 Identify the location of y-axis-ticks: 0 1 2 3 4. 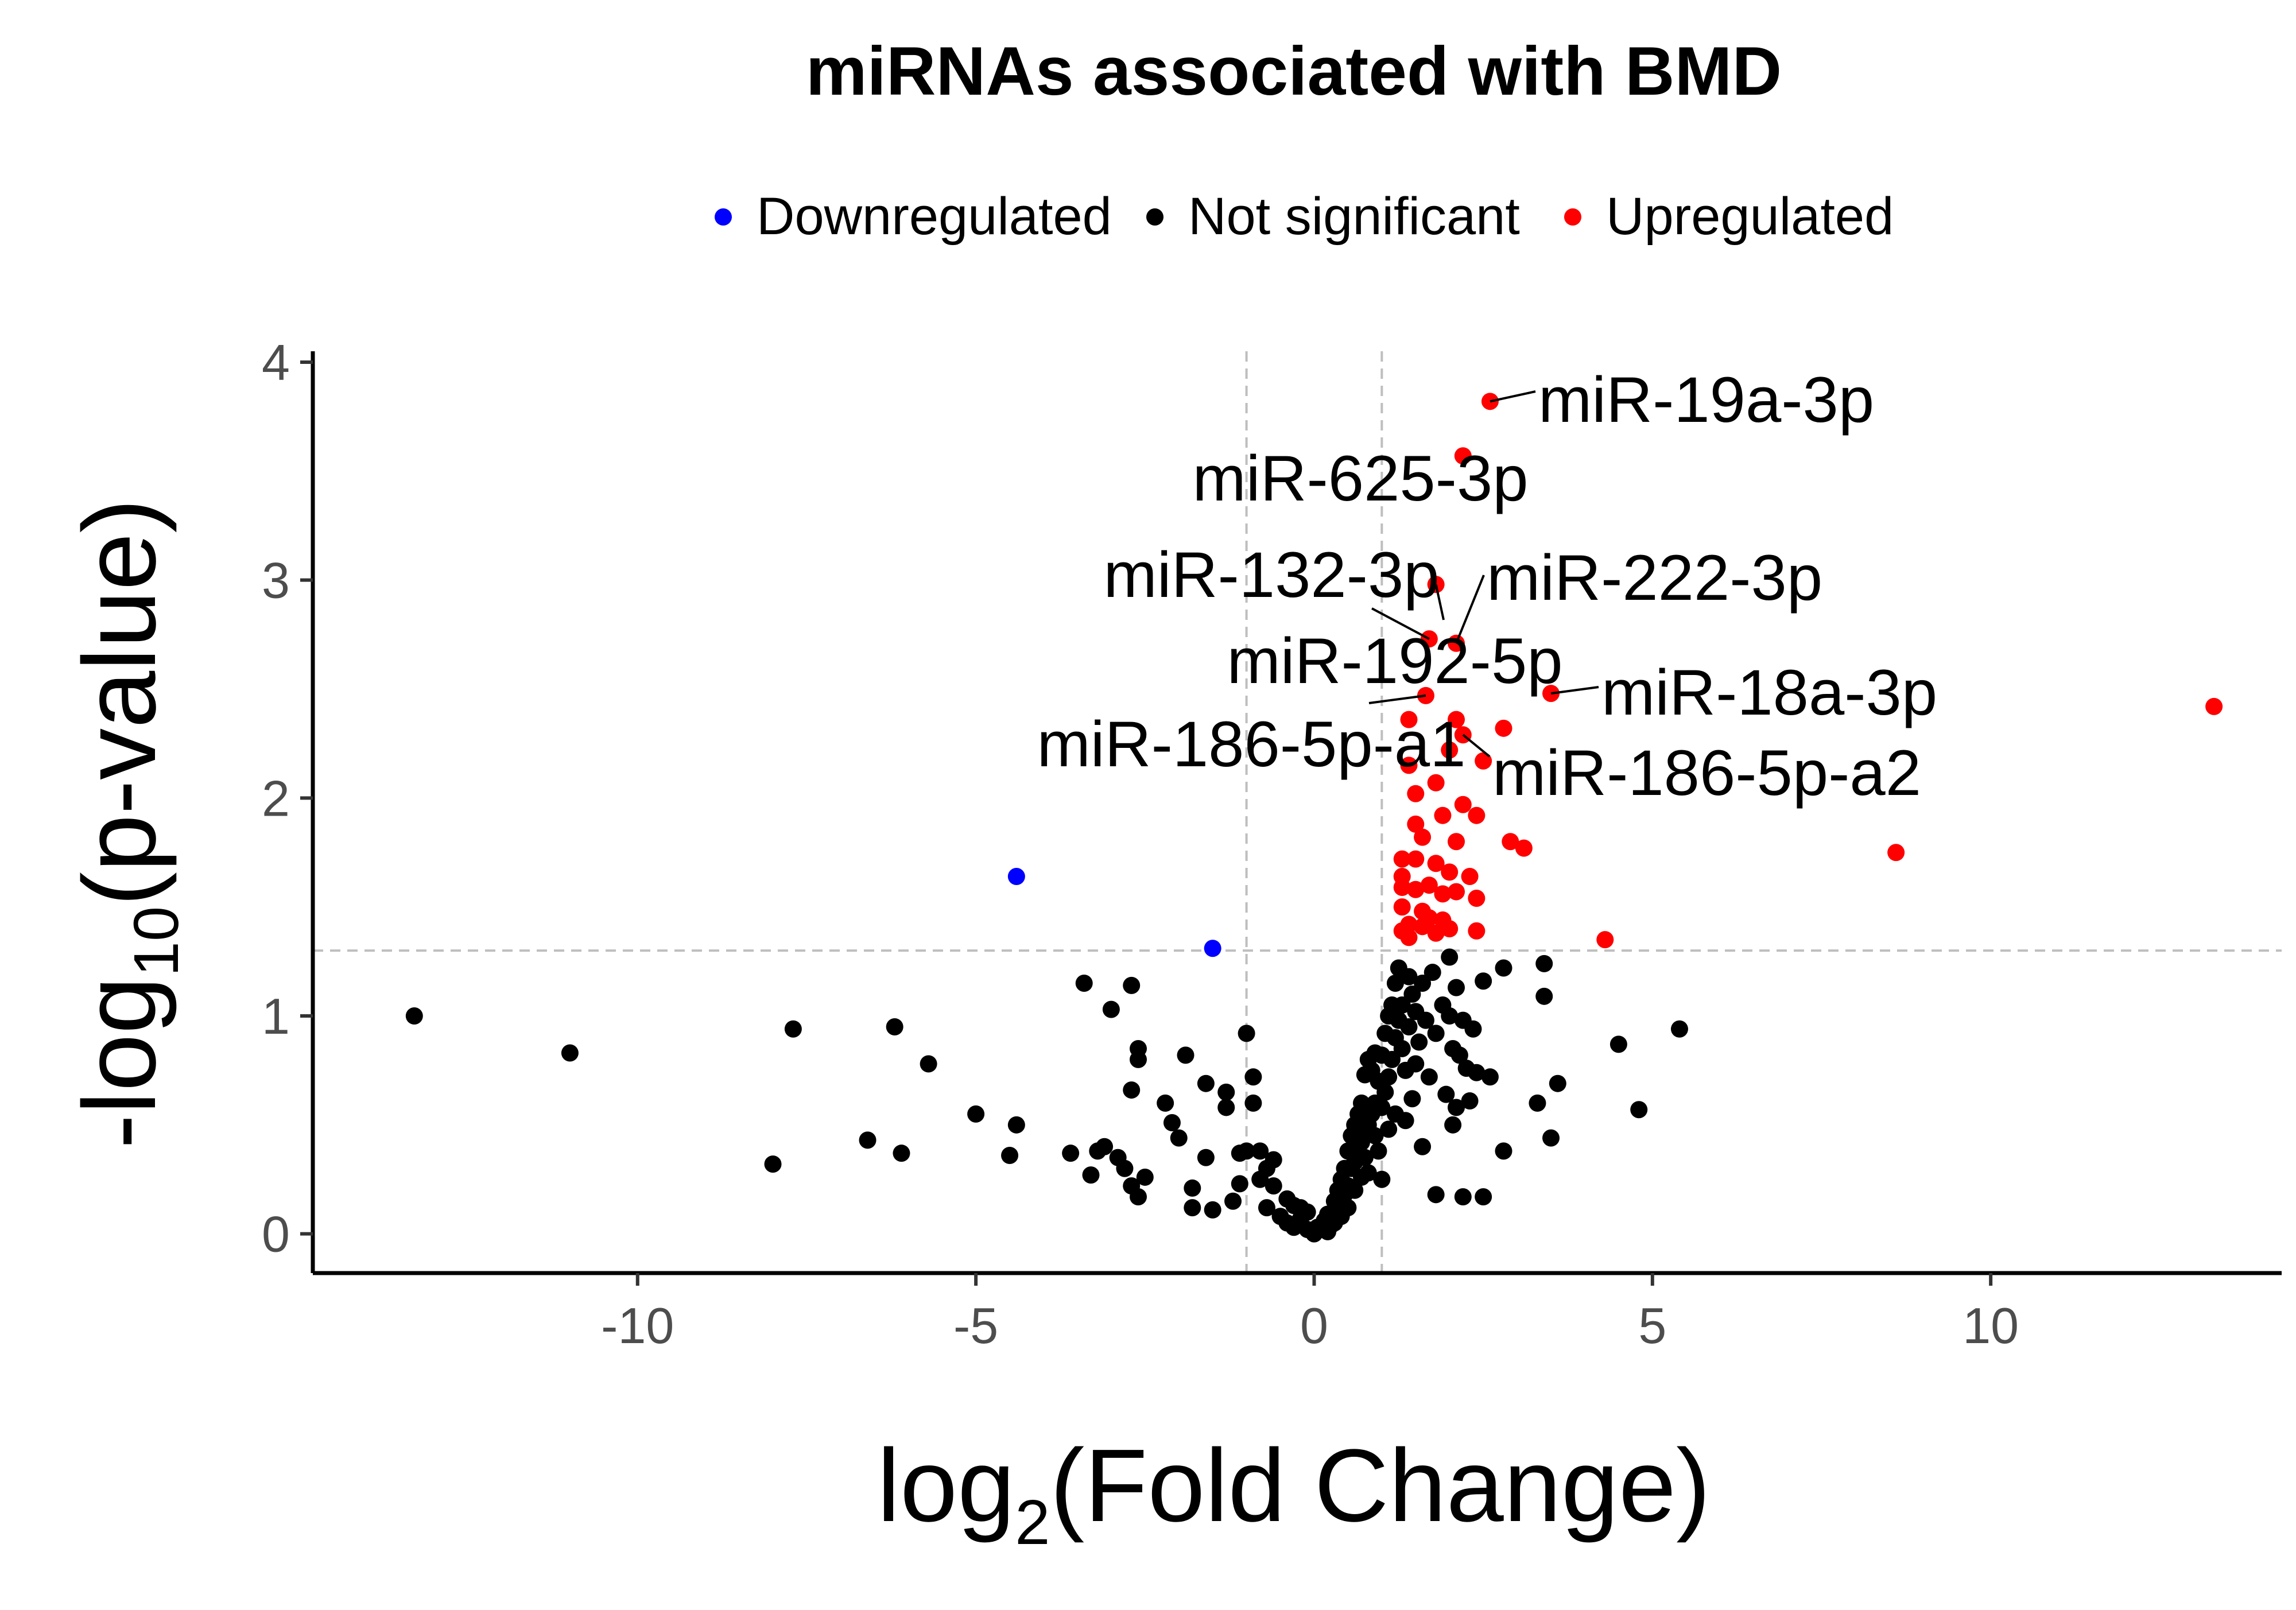
(287, 798).